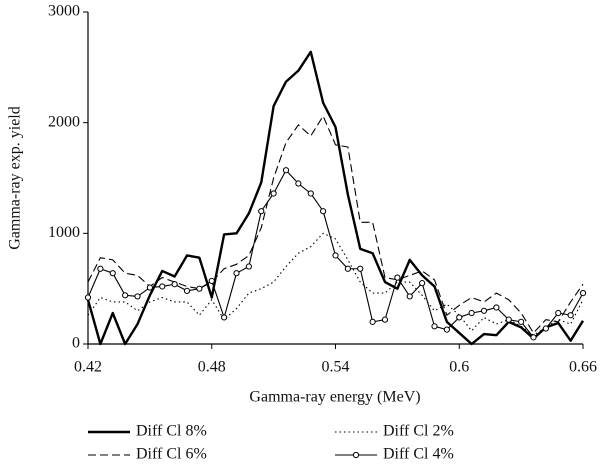  Describe the element at coordinates (15, 178) in the screenshot. I see `y-axis-label: Gamma-ray exp. yield` at that location.